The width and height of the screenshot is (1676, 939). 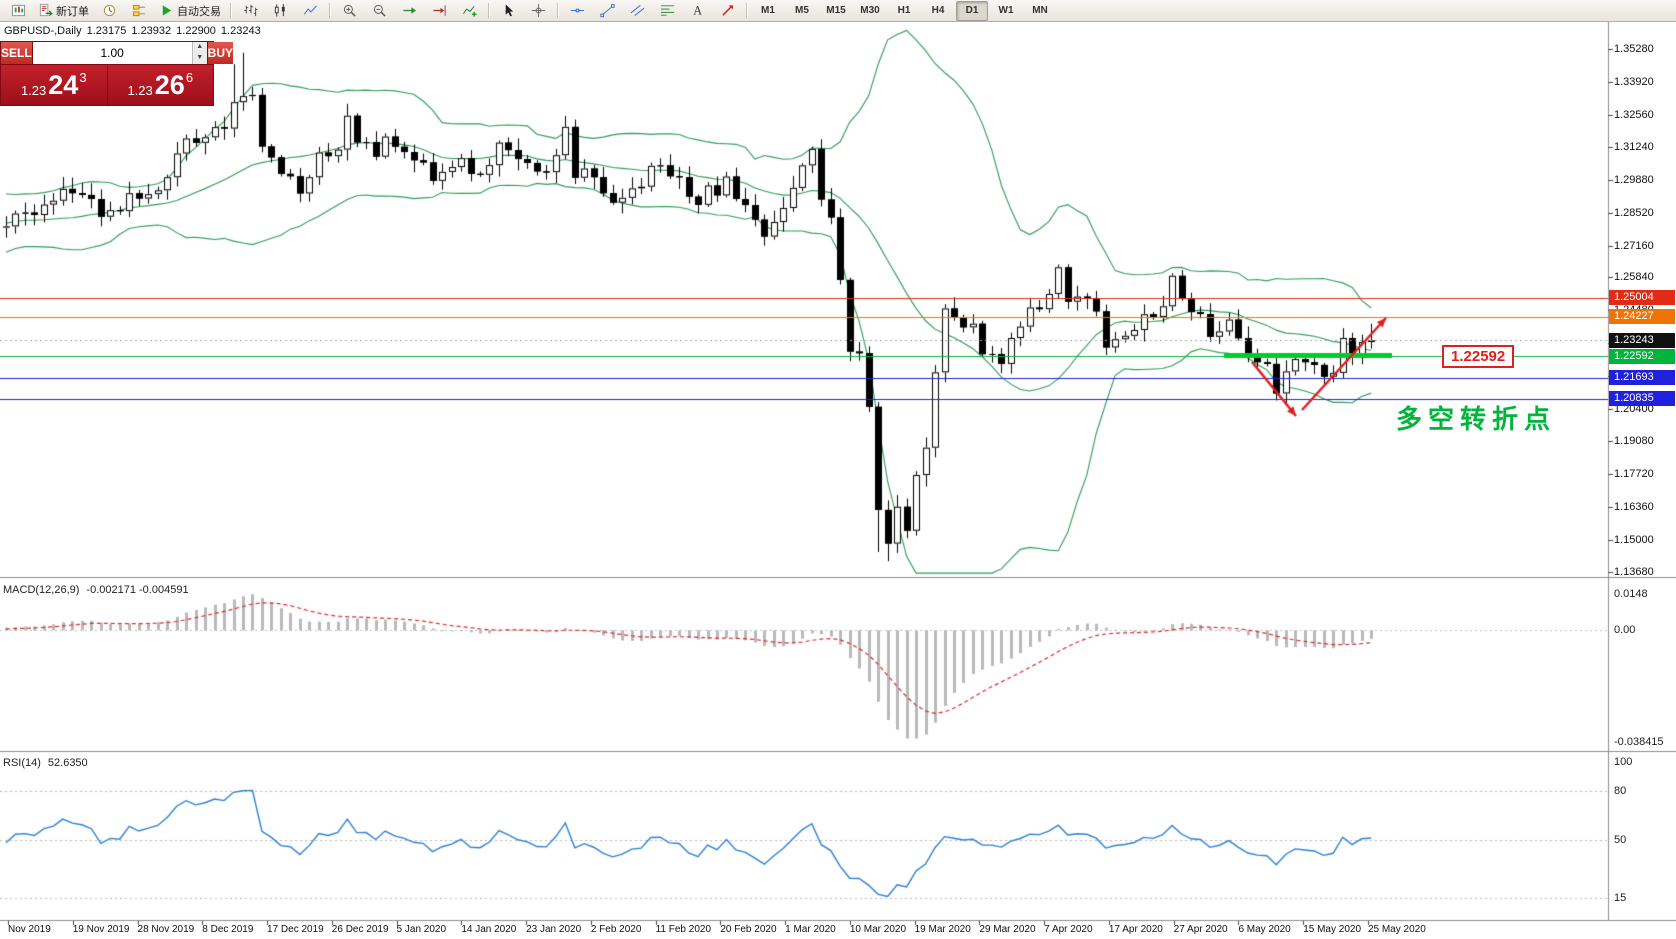 I want to click on trade-panel-top-row: SELL ▲ ▼ BUY, so click(x=117, y=53).